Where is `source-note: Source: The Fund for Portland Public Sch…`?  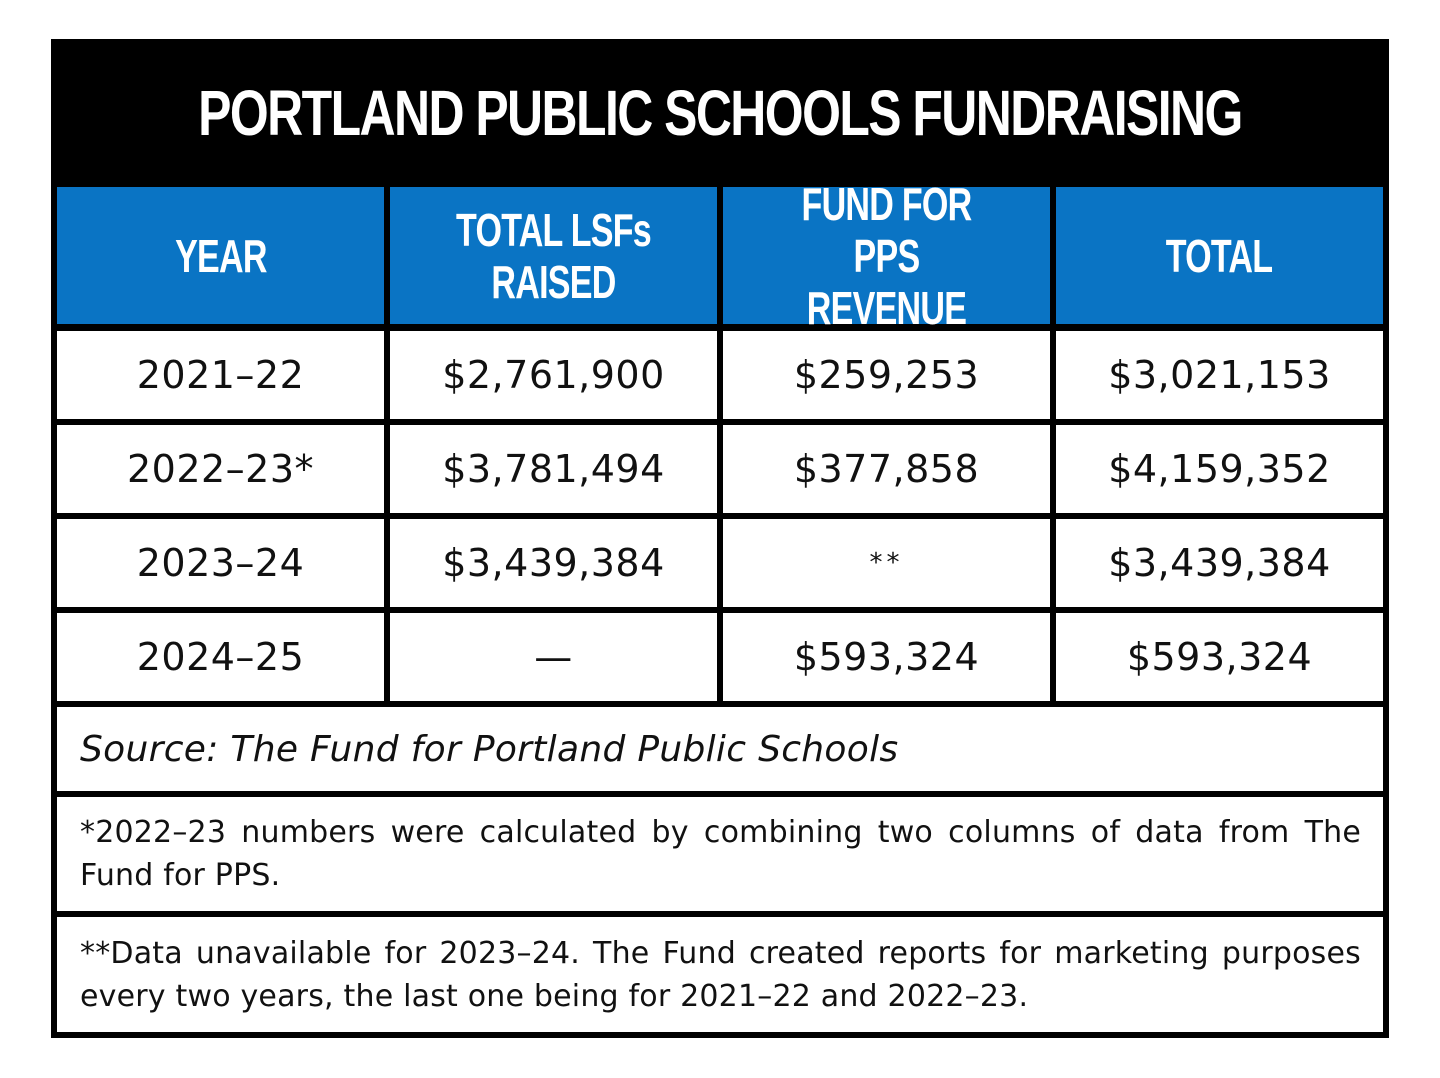
source-note: Source: The Fund for Portland Public Sch… is located at coordinates (720, 749).